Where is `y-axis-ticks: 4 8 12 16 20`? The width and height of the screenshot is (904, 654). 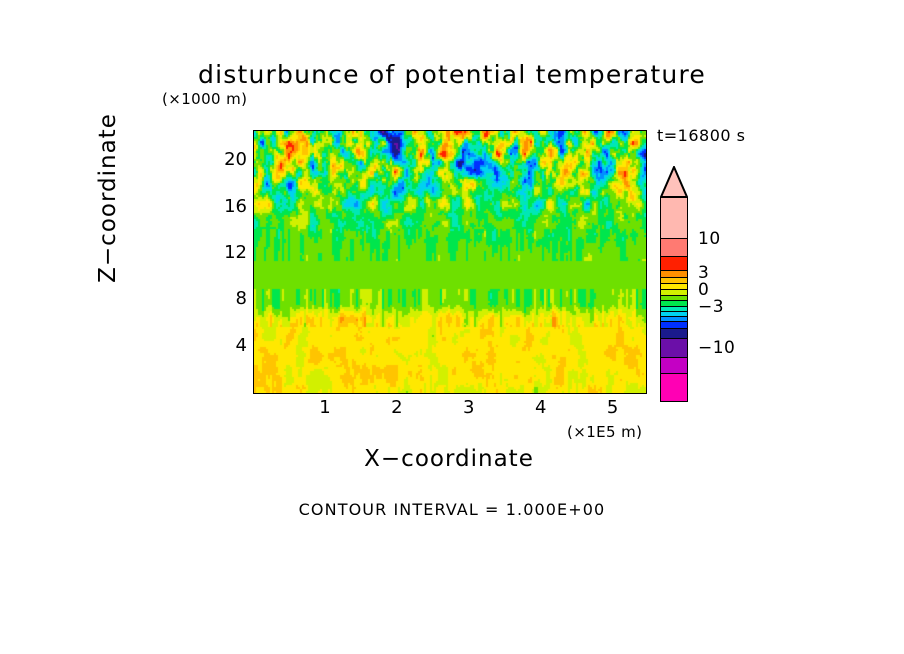
y-axis-ticks: 4 8 12 16 20 is located at coordinates (225, 261).